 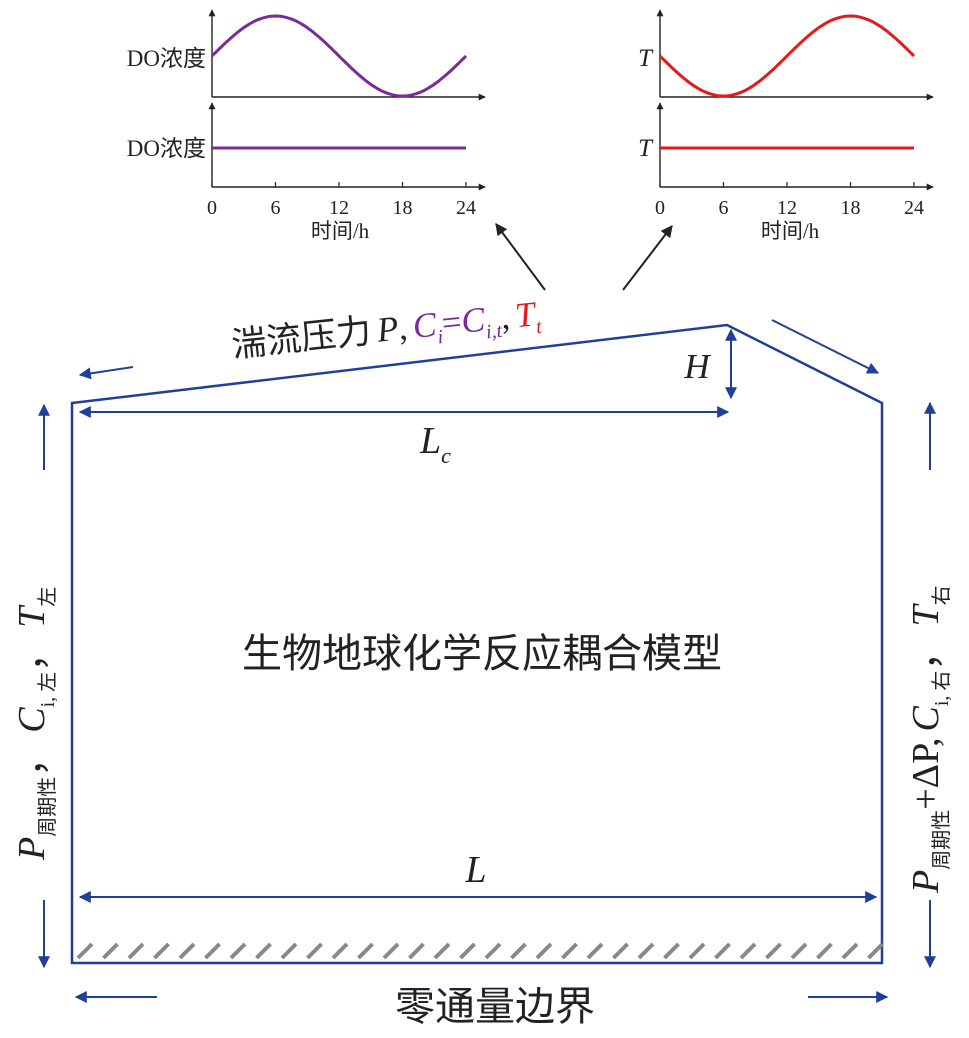 I want to click on left-boundary-label: P周期性，Ci, 左，T左, so click(x=35, y=724).